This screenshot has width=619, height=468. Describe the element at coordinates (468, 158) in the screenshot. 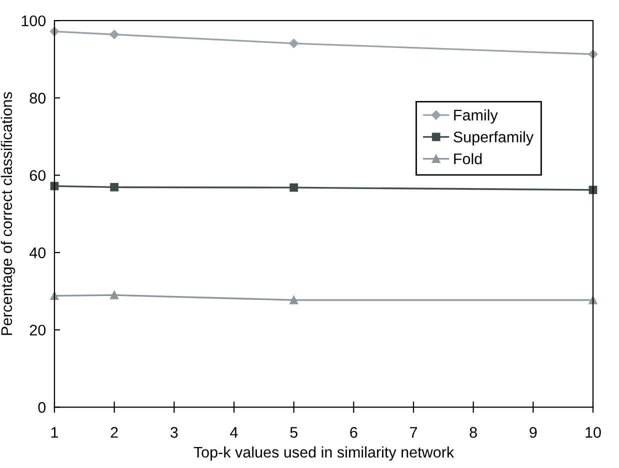

I see `legend-label: Fold` at that location.